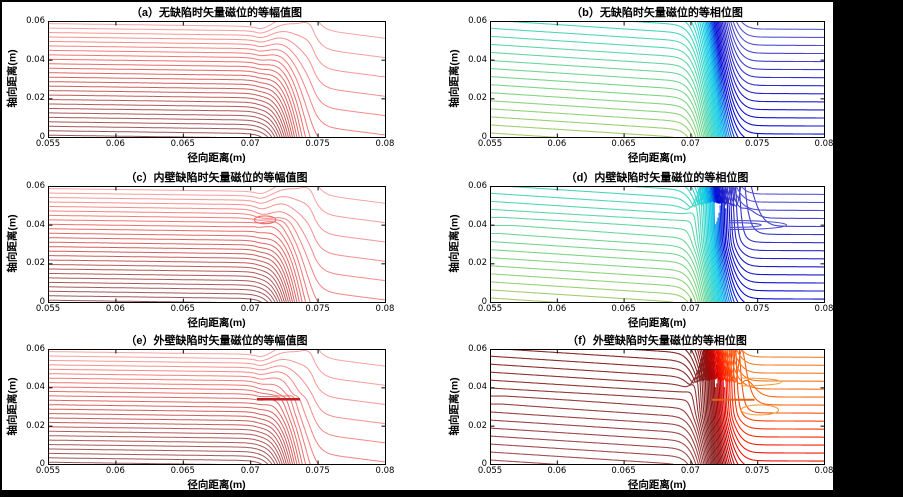  Describe the element at coordinates (868, 248) in the screenshot. I see `letterbox-right` at that location.